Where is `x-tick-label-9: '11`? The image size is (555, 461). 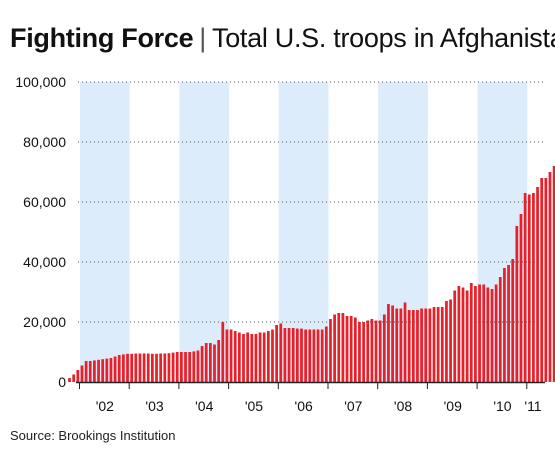 x-tick-label-9: '11 is located at coordinates (532, 406).